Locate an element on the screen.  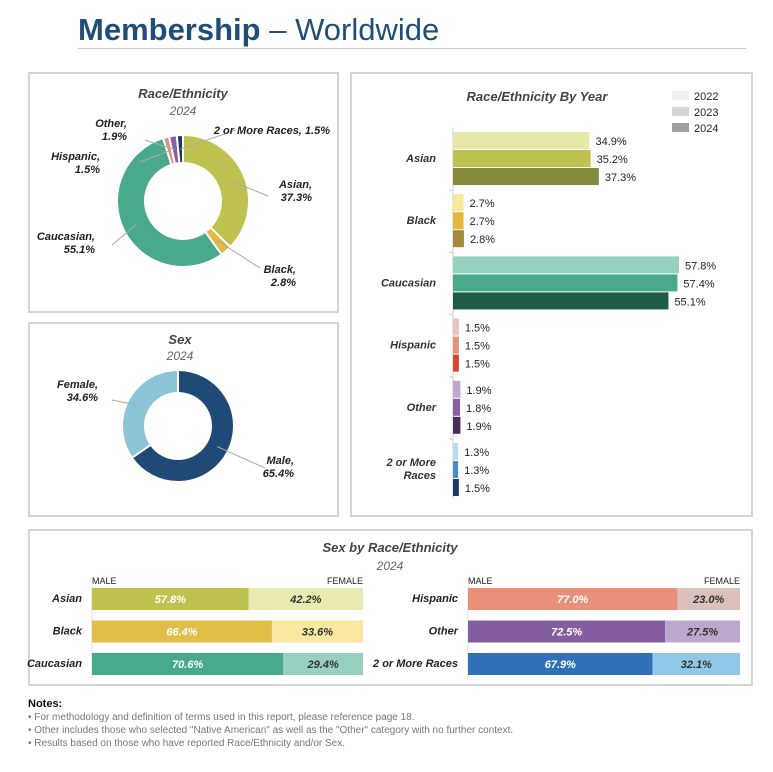
slice-label: Female, is located at coordinates (77, 385).